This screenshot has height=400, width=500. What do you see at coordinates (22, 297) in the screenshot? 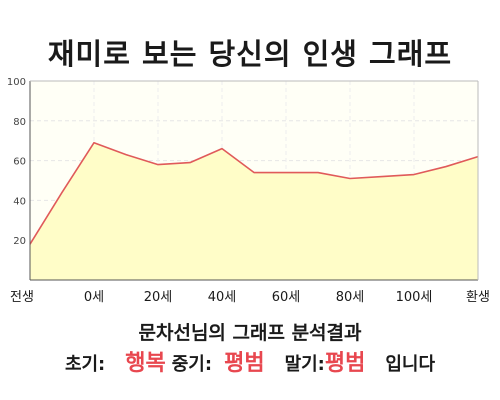
I see `x-tick-label: 전생` at bounding box center [22, 297].